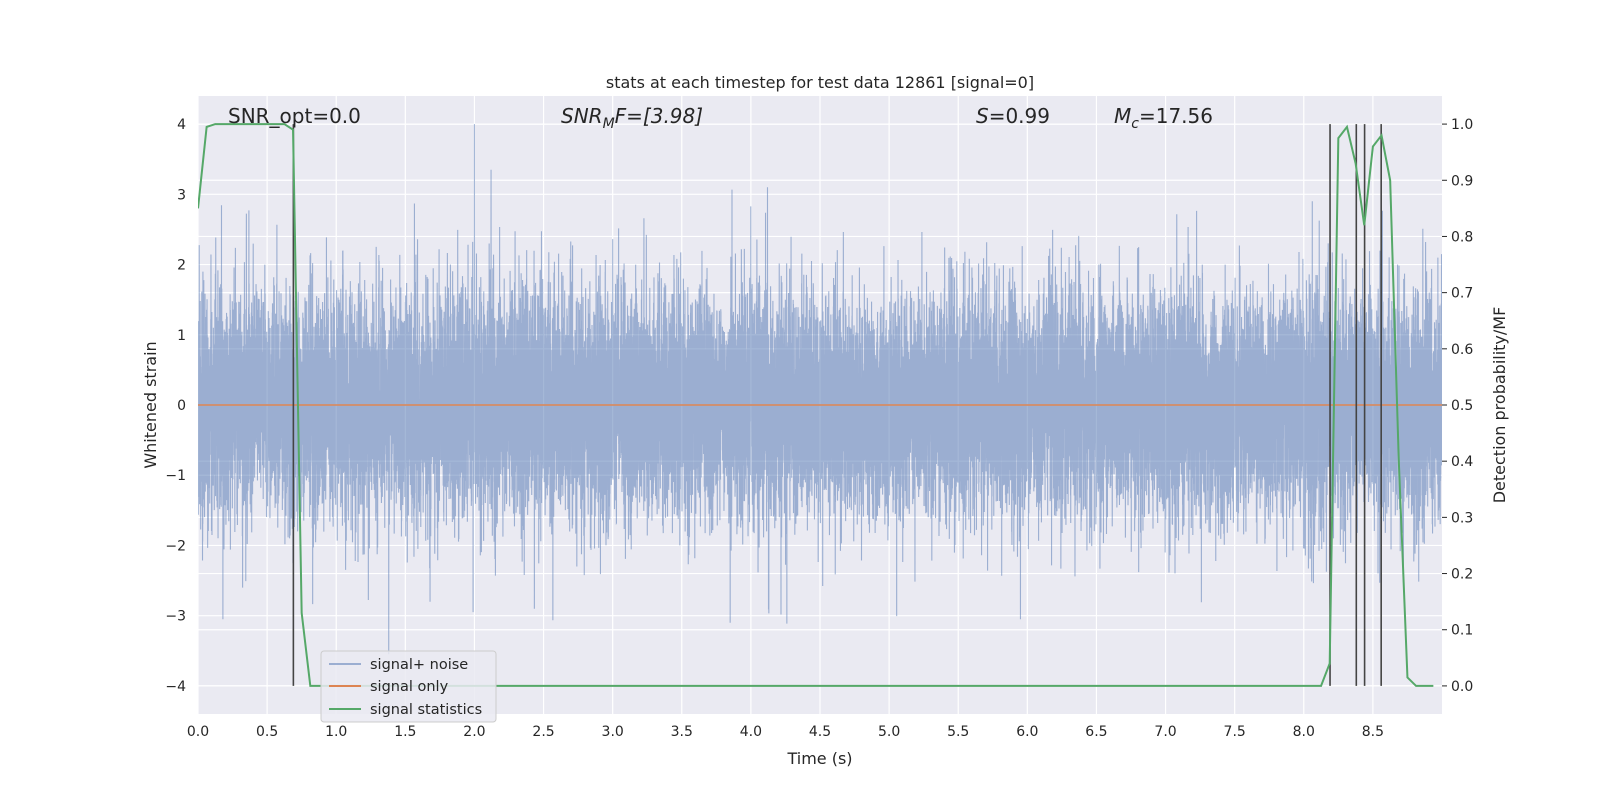  What do you see at coordinates (1462, 294) in the screenshot?
I see `y-right-tick-label: 0.7` at bounding box center [1462, 294].